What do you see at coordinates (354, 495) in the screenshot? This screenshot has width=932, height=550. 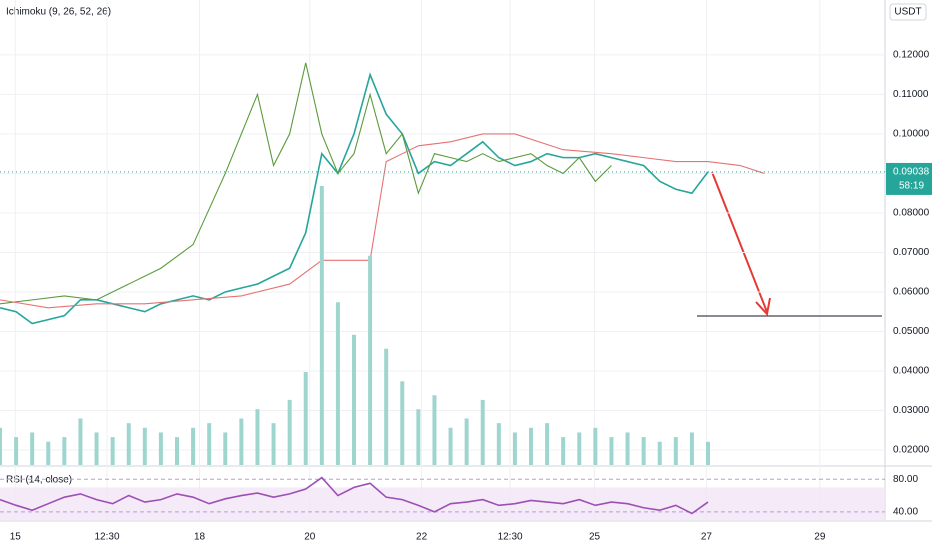 I see `series-line` at bounding box center [354, 495].